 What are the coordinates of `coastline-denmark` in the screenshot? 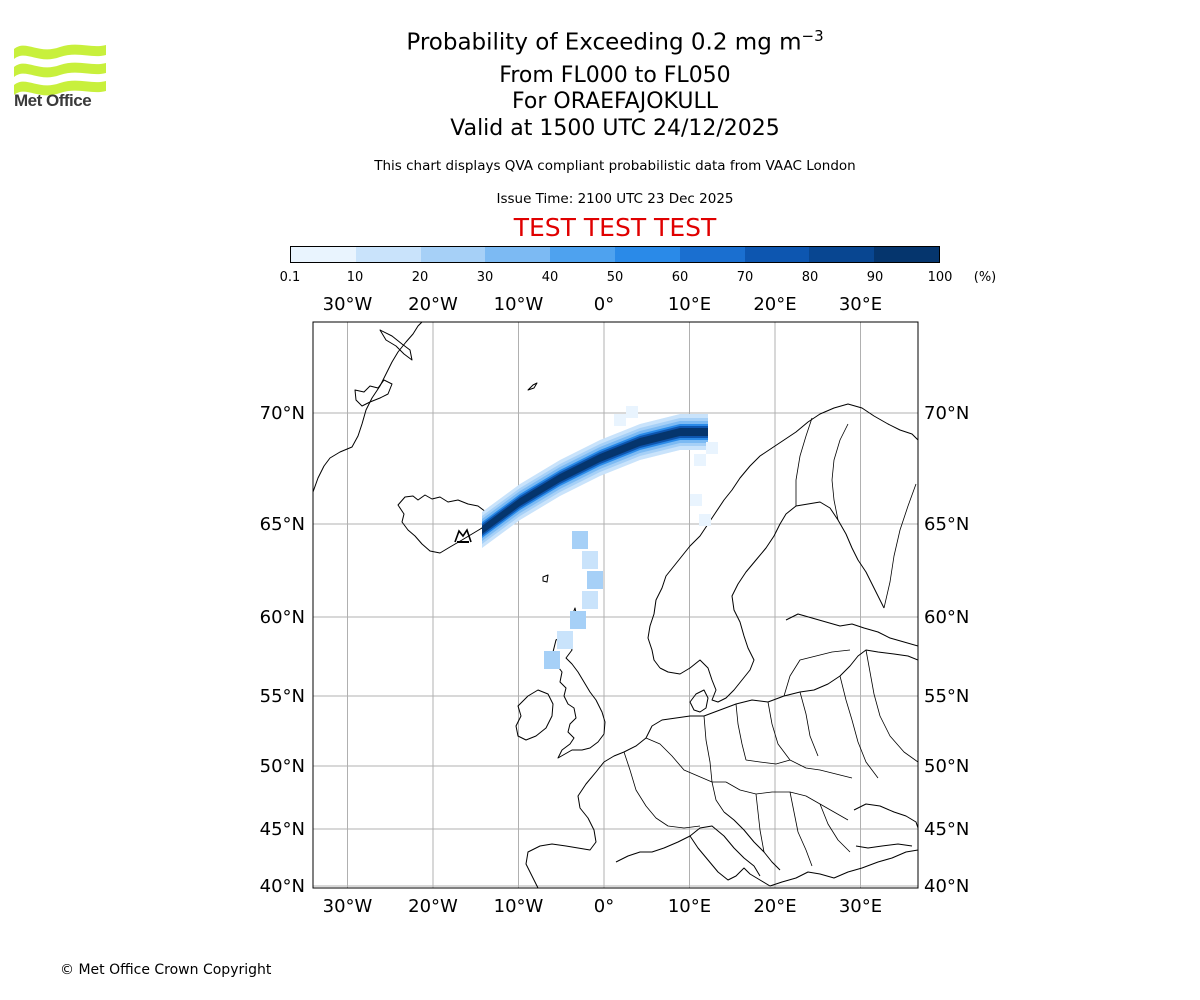 It's located at (699, 701).